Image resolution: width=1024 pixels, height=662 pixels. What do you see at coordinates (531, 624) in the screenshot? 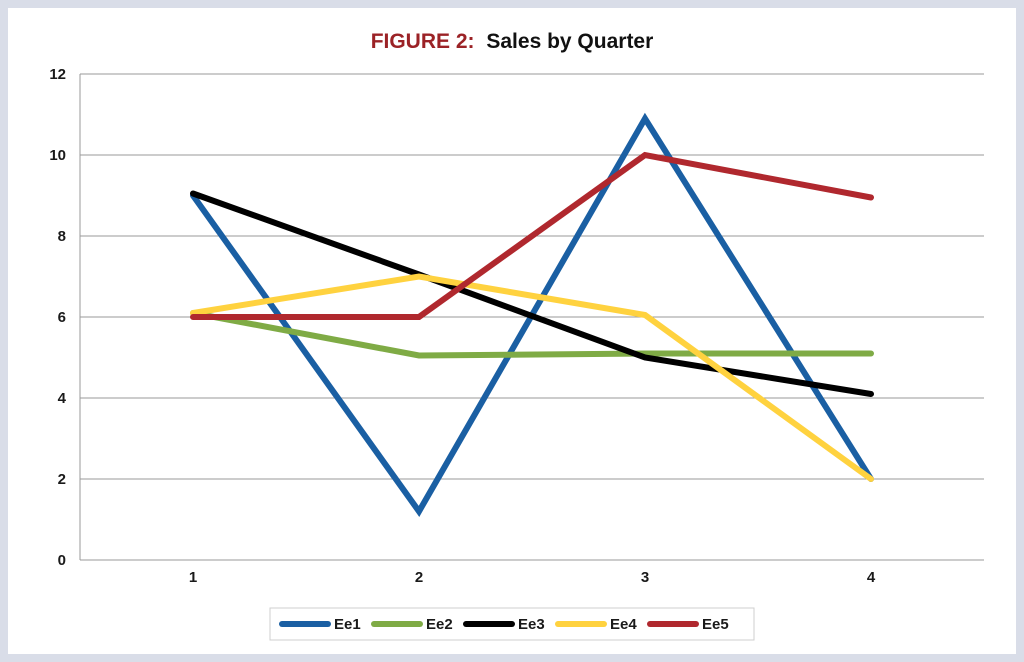
I see `legend-label: Ee3` at bounding box center [531, 624].